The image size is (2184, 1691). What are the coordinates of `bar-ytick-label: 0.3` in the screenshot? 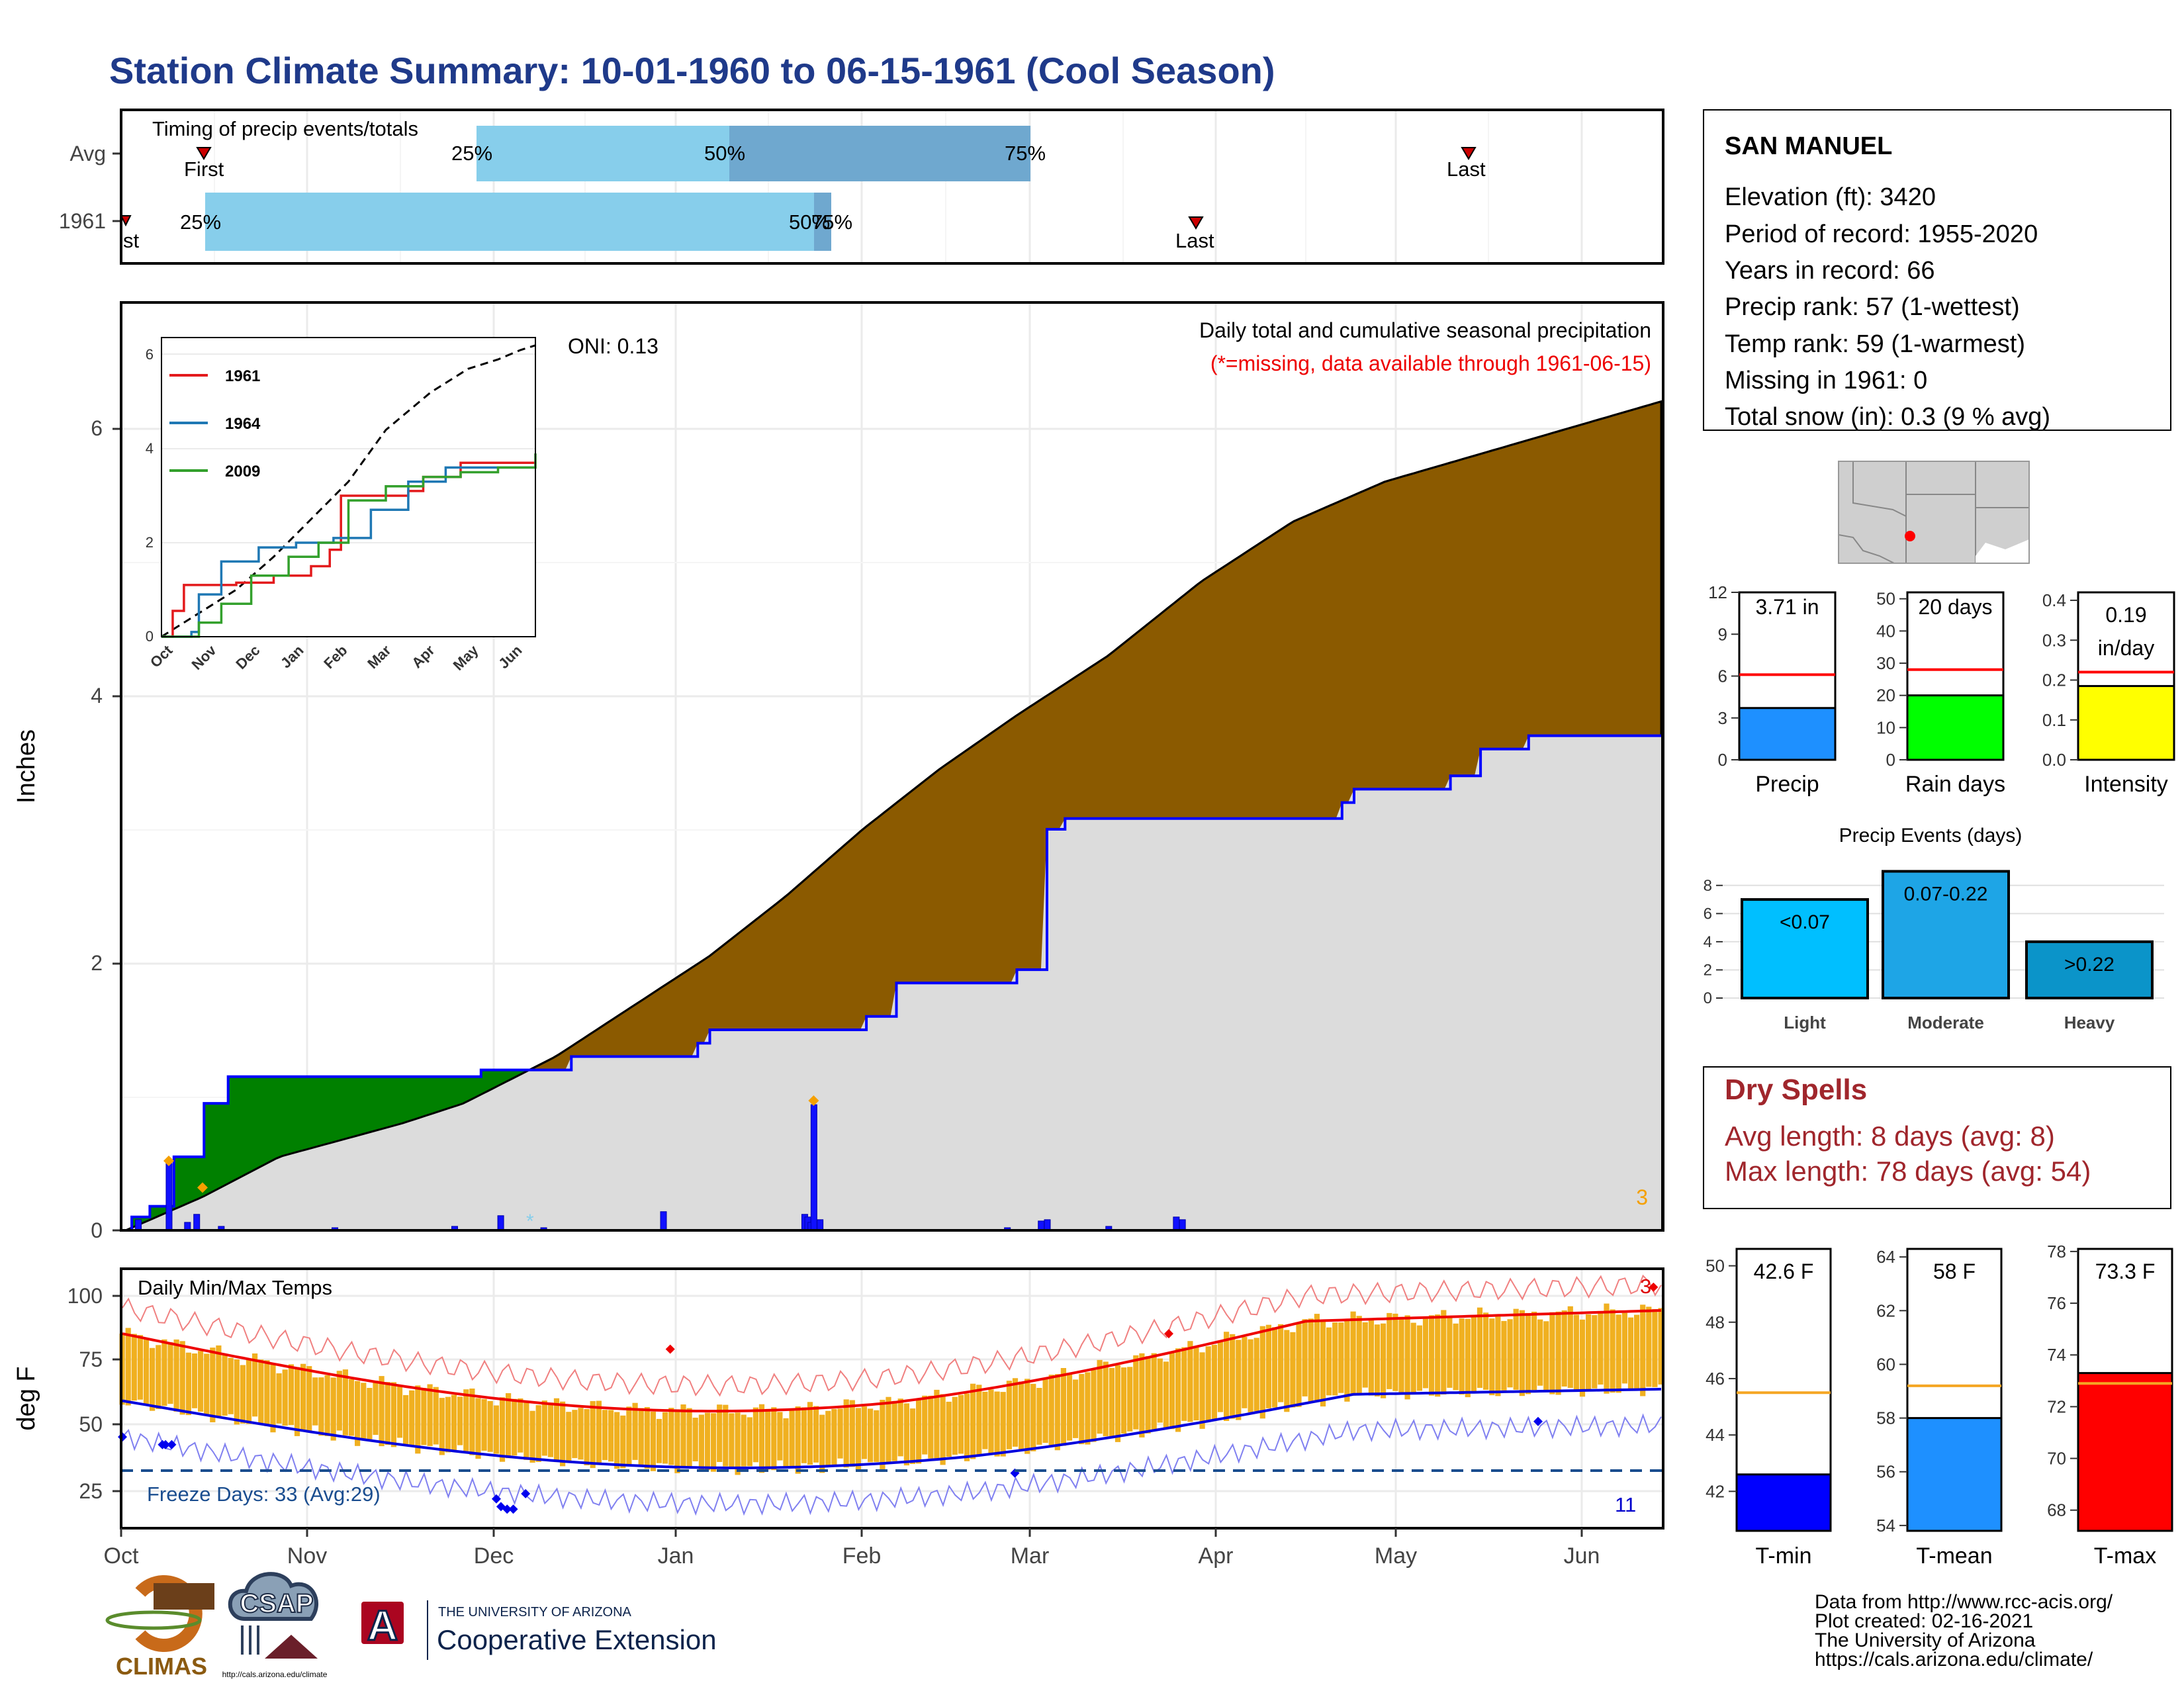 It's located at (2054, 640).